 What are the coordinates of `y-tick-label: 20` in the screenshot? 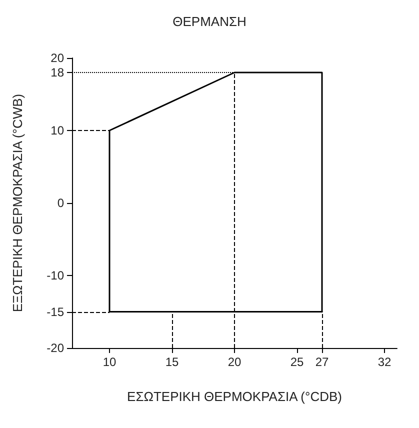 It's located at (57, 58).